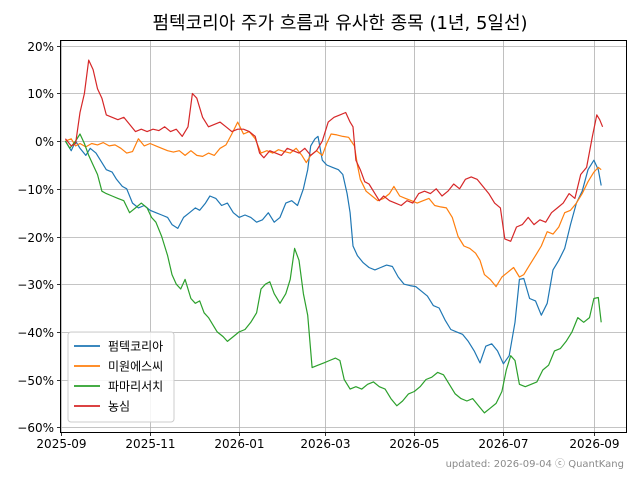 The height and width of the screenshot is (480, 640). What do you see at coordinates (121, 377) in the screenshot?
I see `legend-box` at bounding box center [121, 377].